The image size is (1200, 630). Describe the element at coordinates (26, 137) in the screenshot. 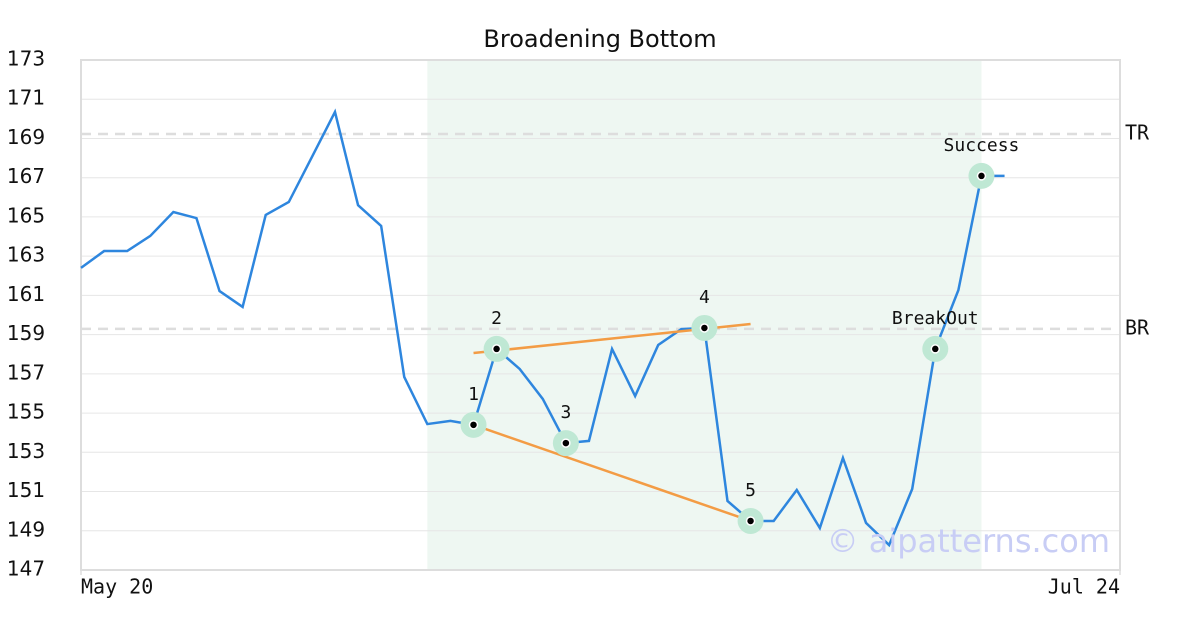

I see `y-tick-label: 169` at that location.